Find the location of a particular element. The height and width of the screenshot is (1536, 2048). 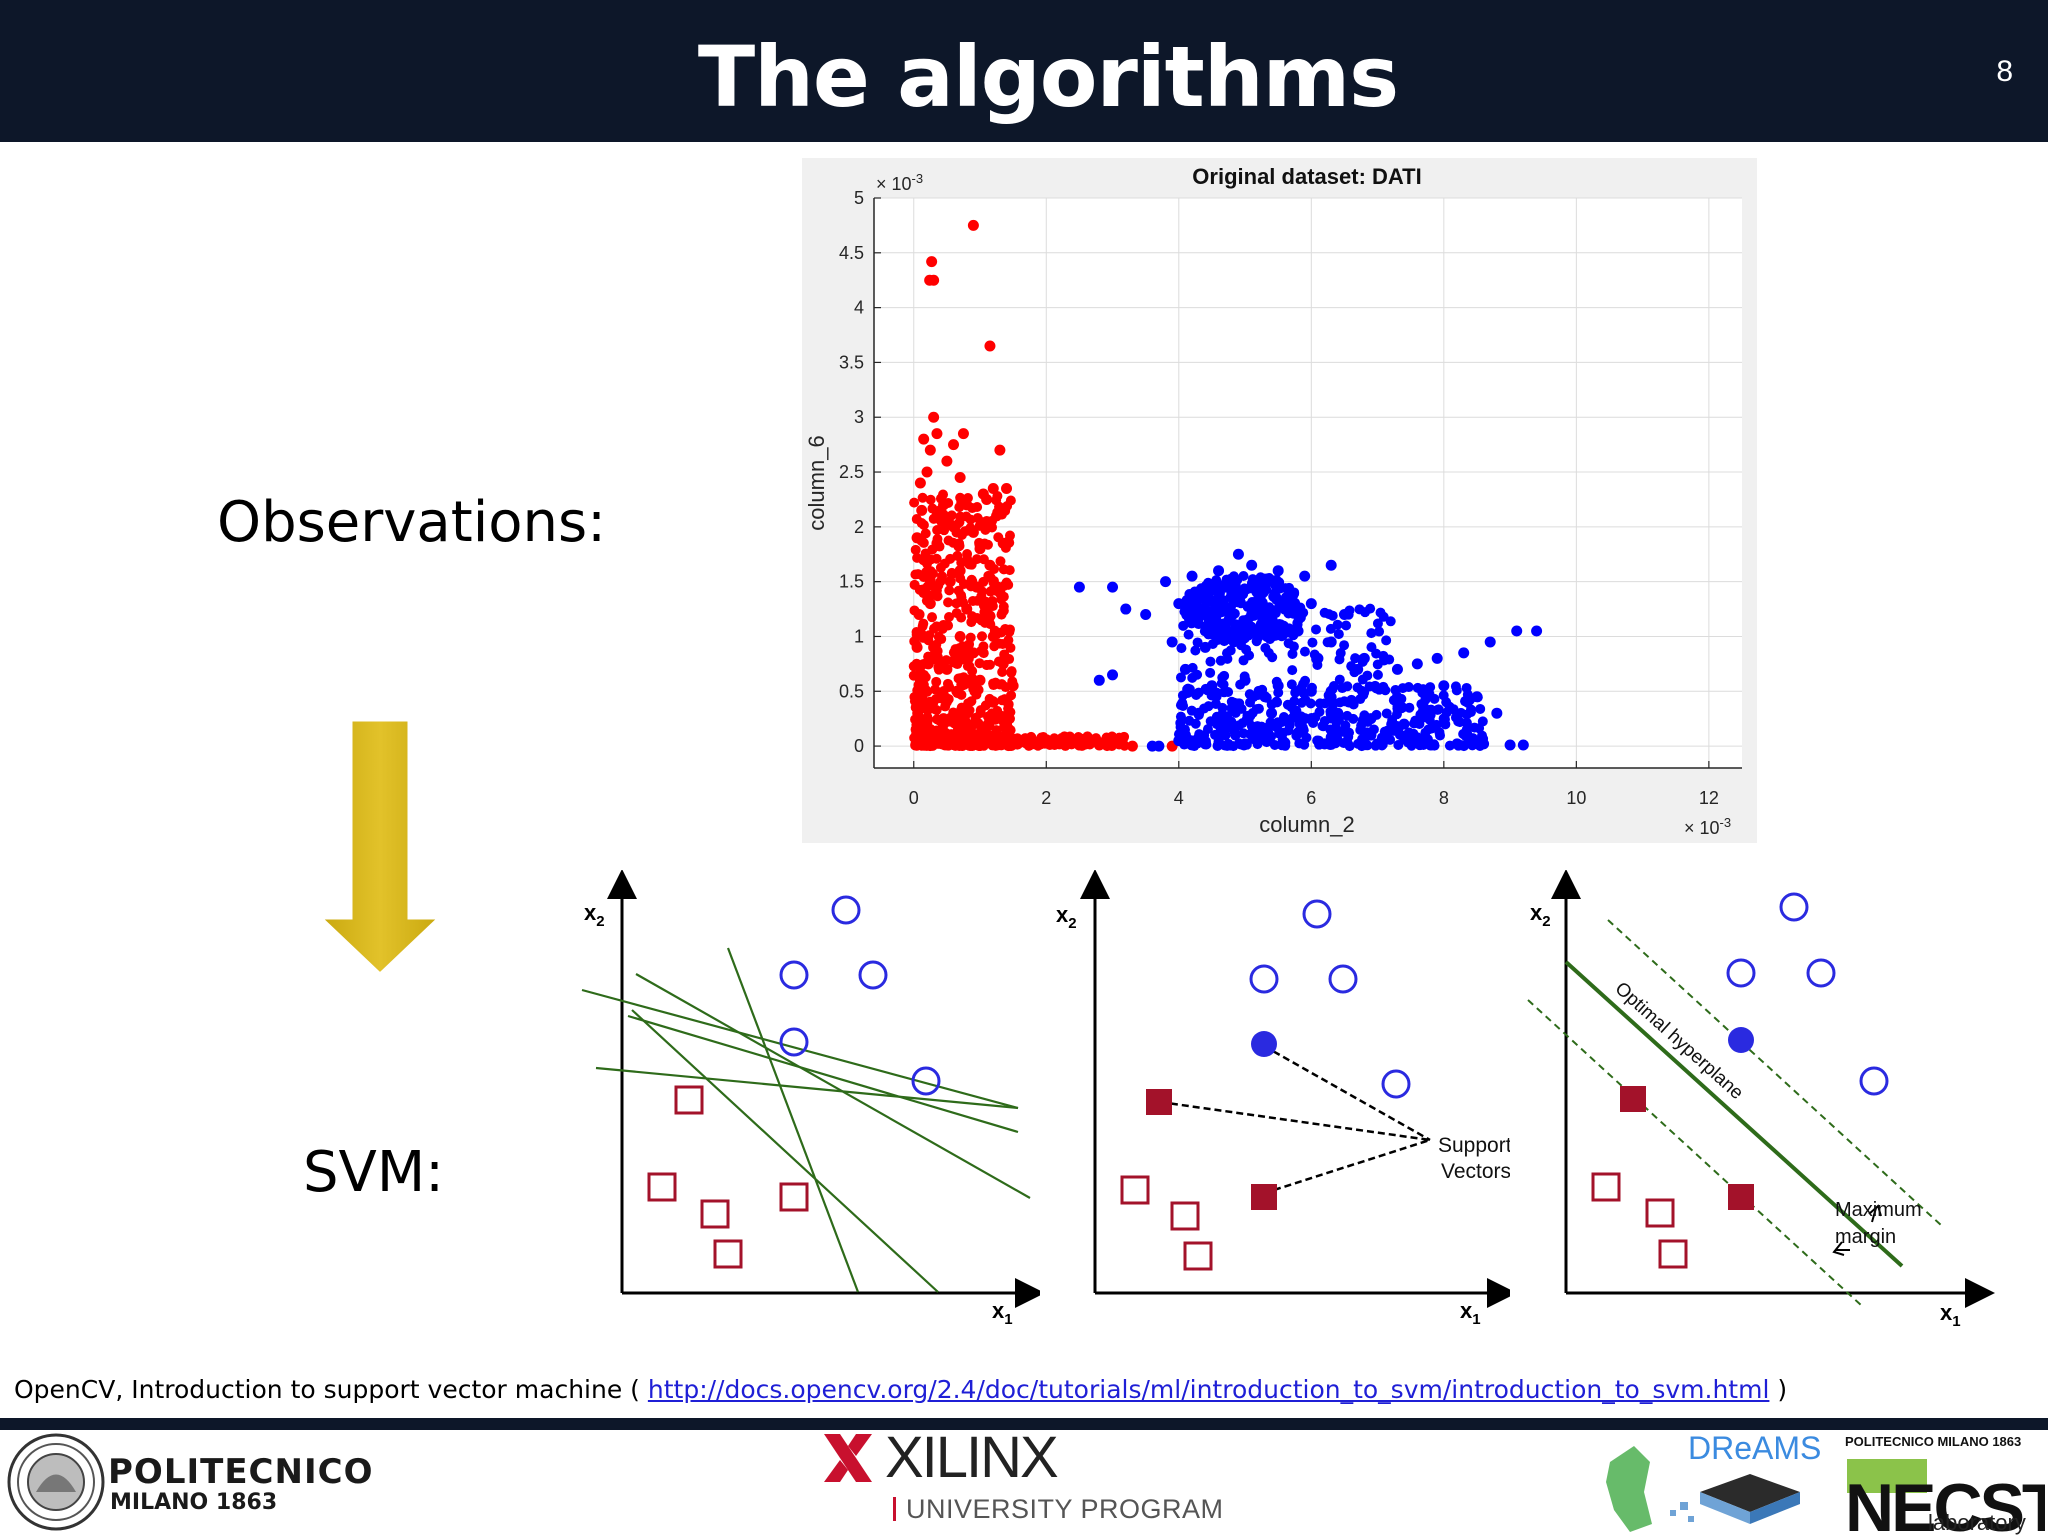

polimi-sub: MILANO 1863 is located at coordinates (194, 1502).